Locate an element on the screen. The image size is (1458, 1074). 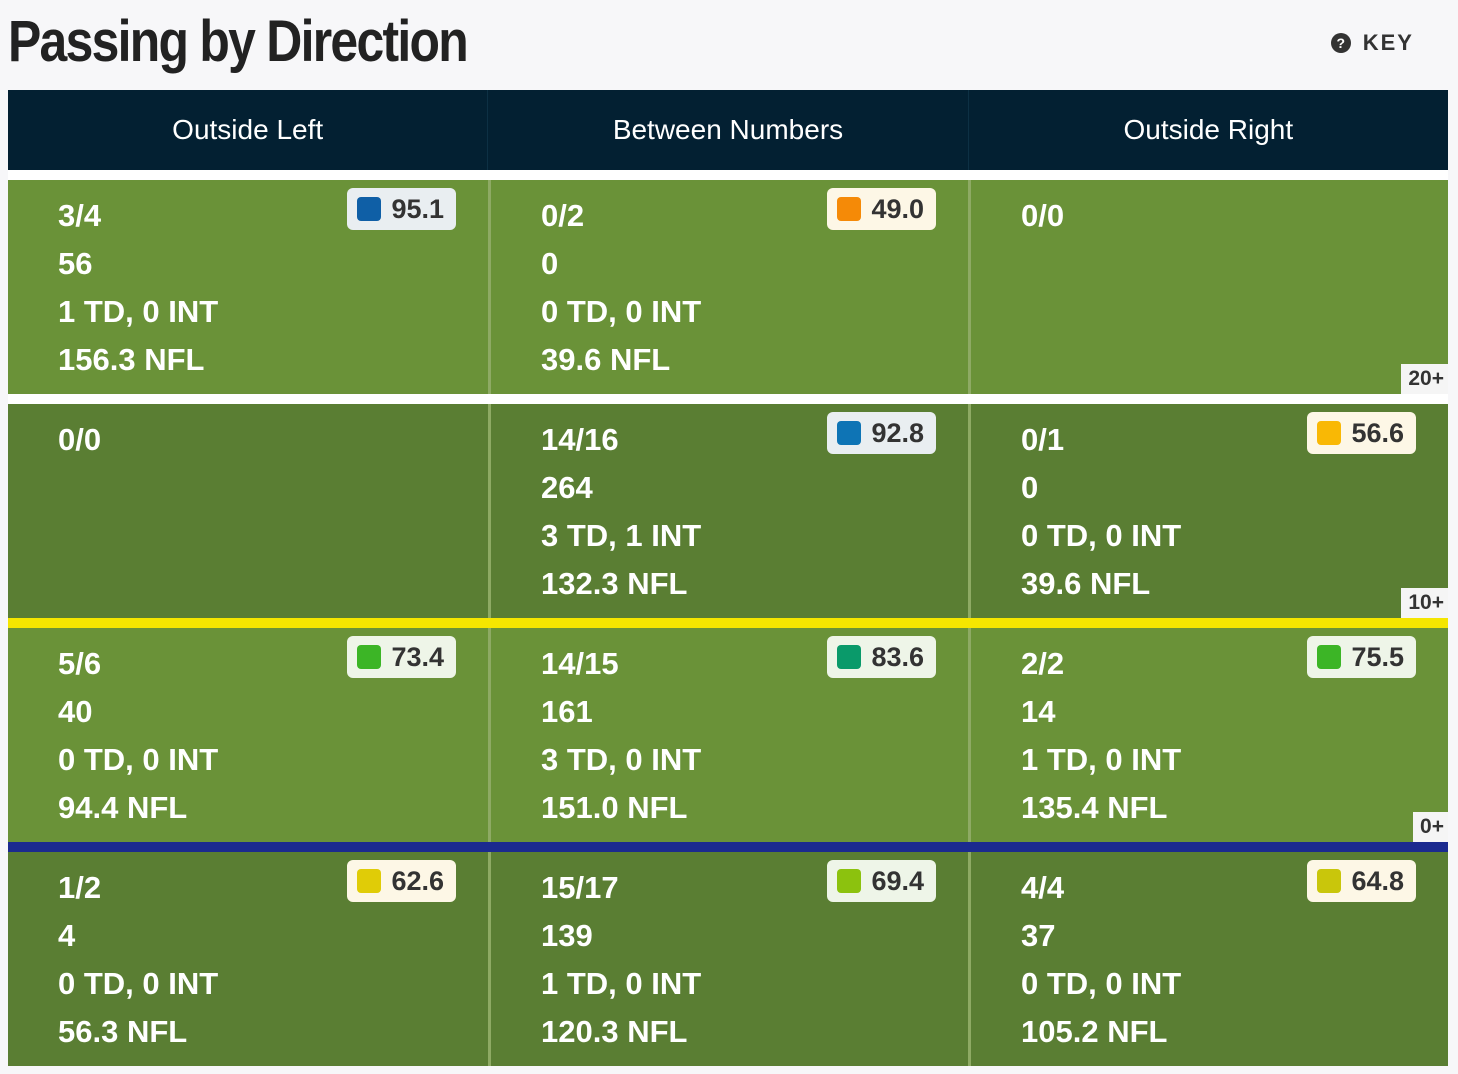
cell-outside-right: 4/4 37 0 TD, 0 INT 105.2 NFL 64.8 is located at coordinates (1208, 959).